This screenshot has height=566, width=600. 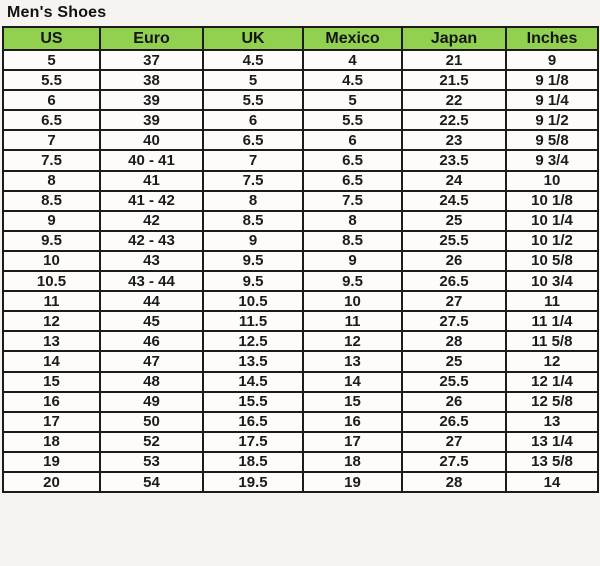 I want to click on table-cell: 11 1/4, so click(x=552, y=321).